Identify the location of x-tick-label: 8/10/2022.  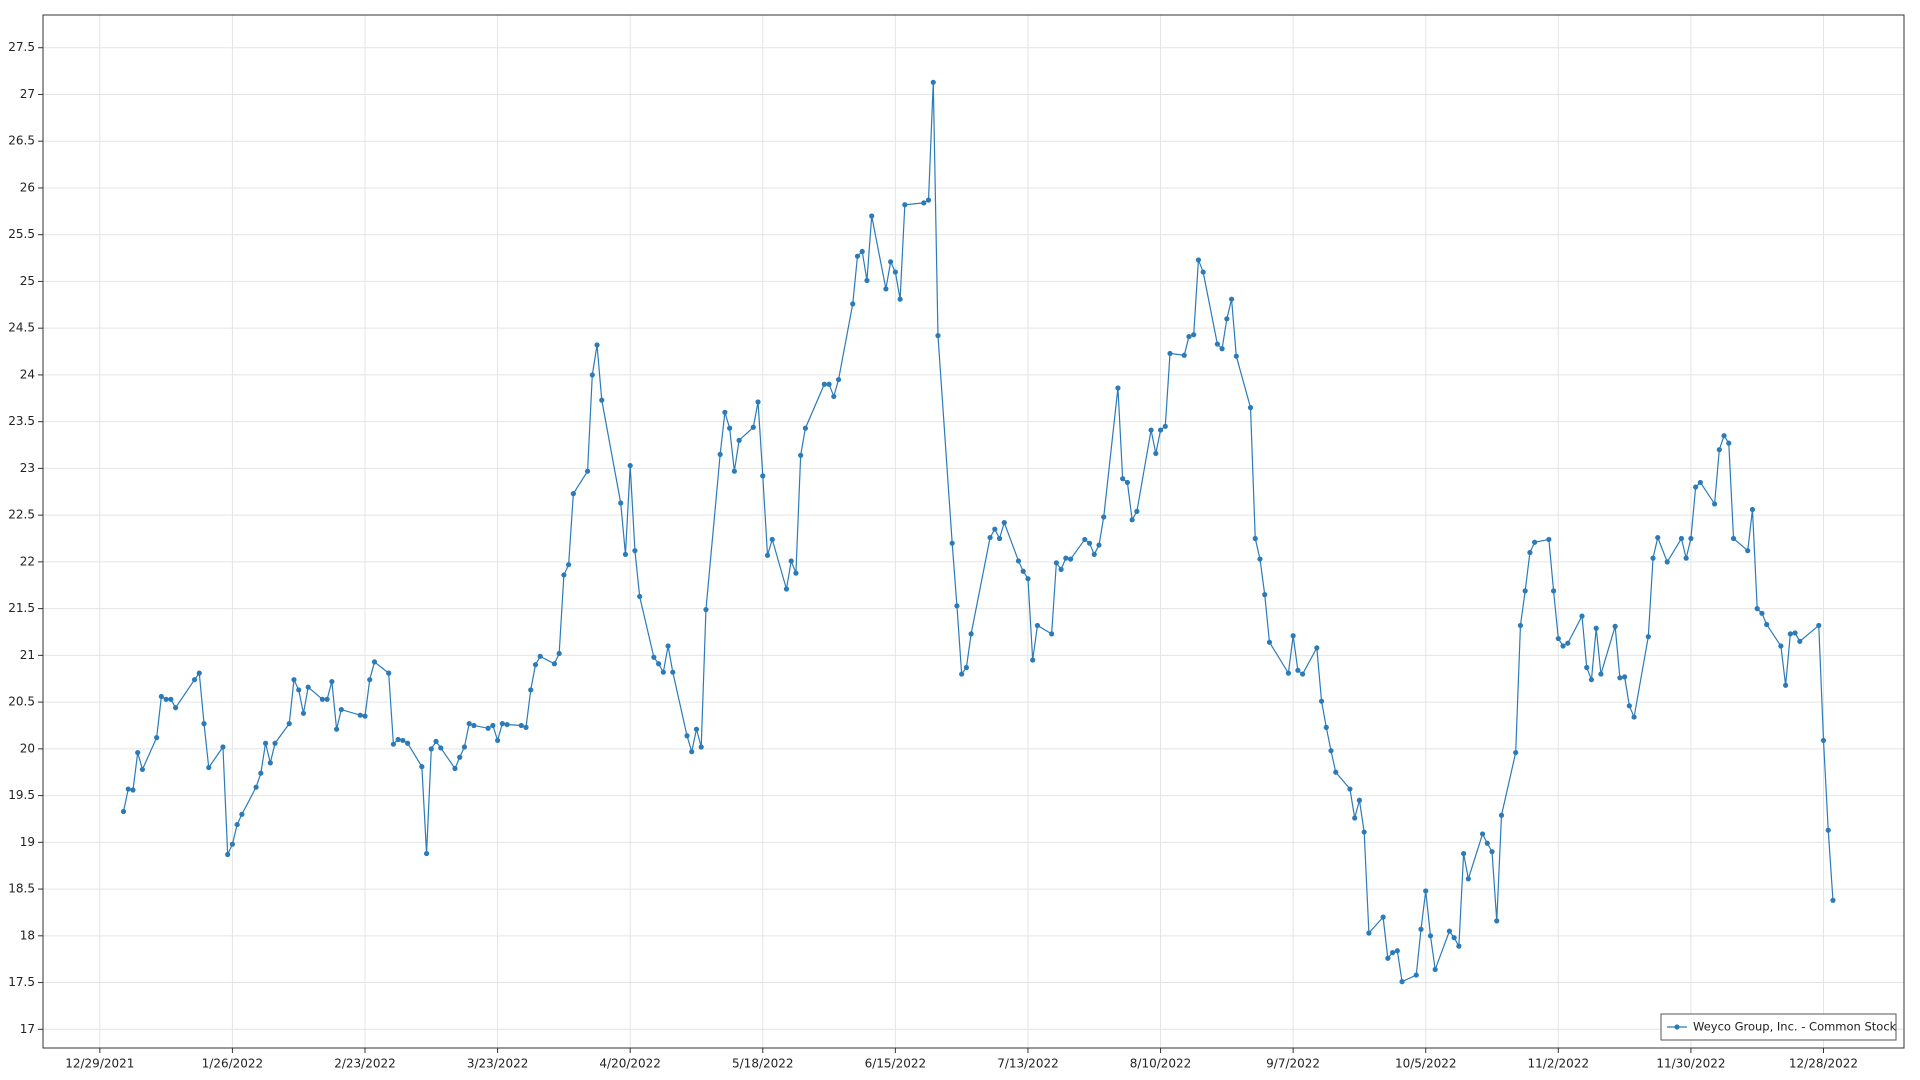
(1161, 1064).